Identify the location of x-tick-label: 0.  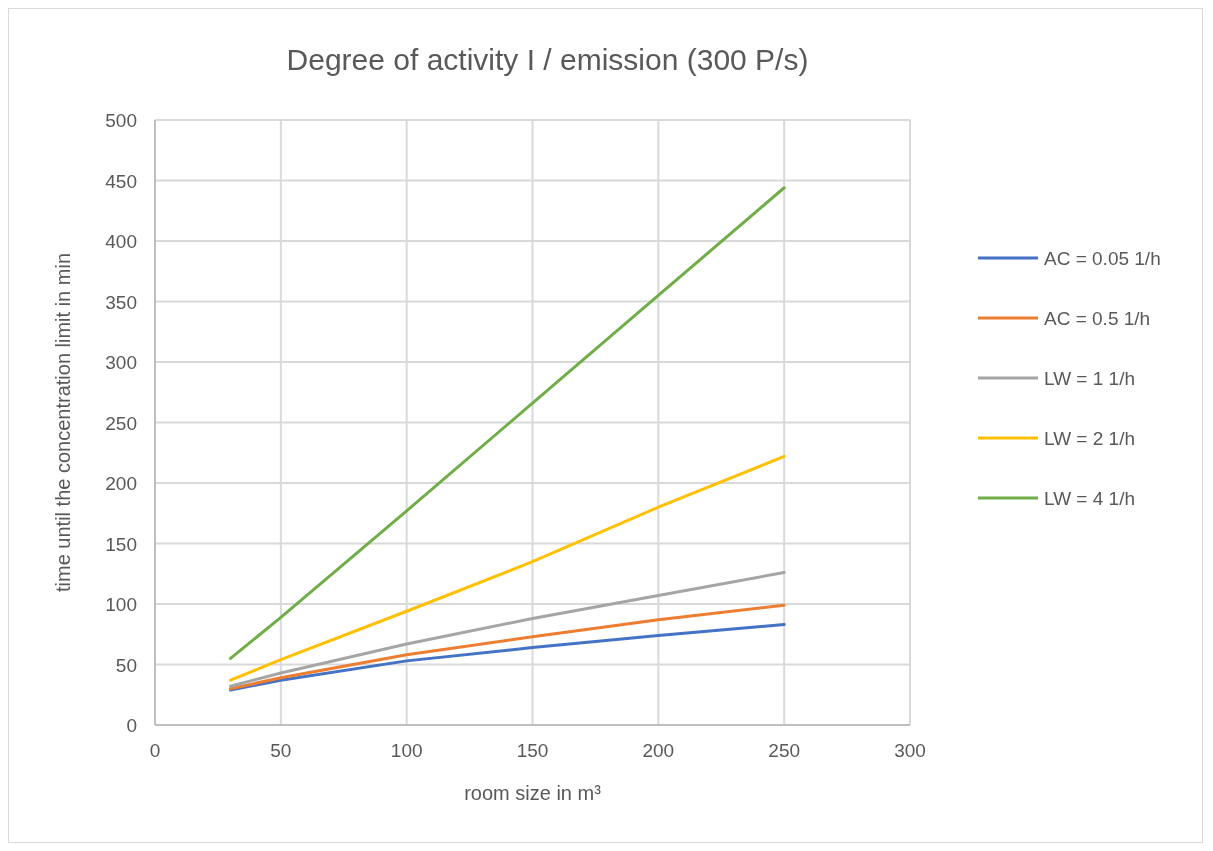
(155, 750).